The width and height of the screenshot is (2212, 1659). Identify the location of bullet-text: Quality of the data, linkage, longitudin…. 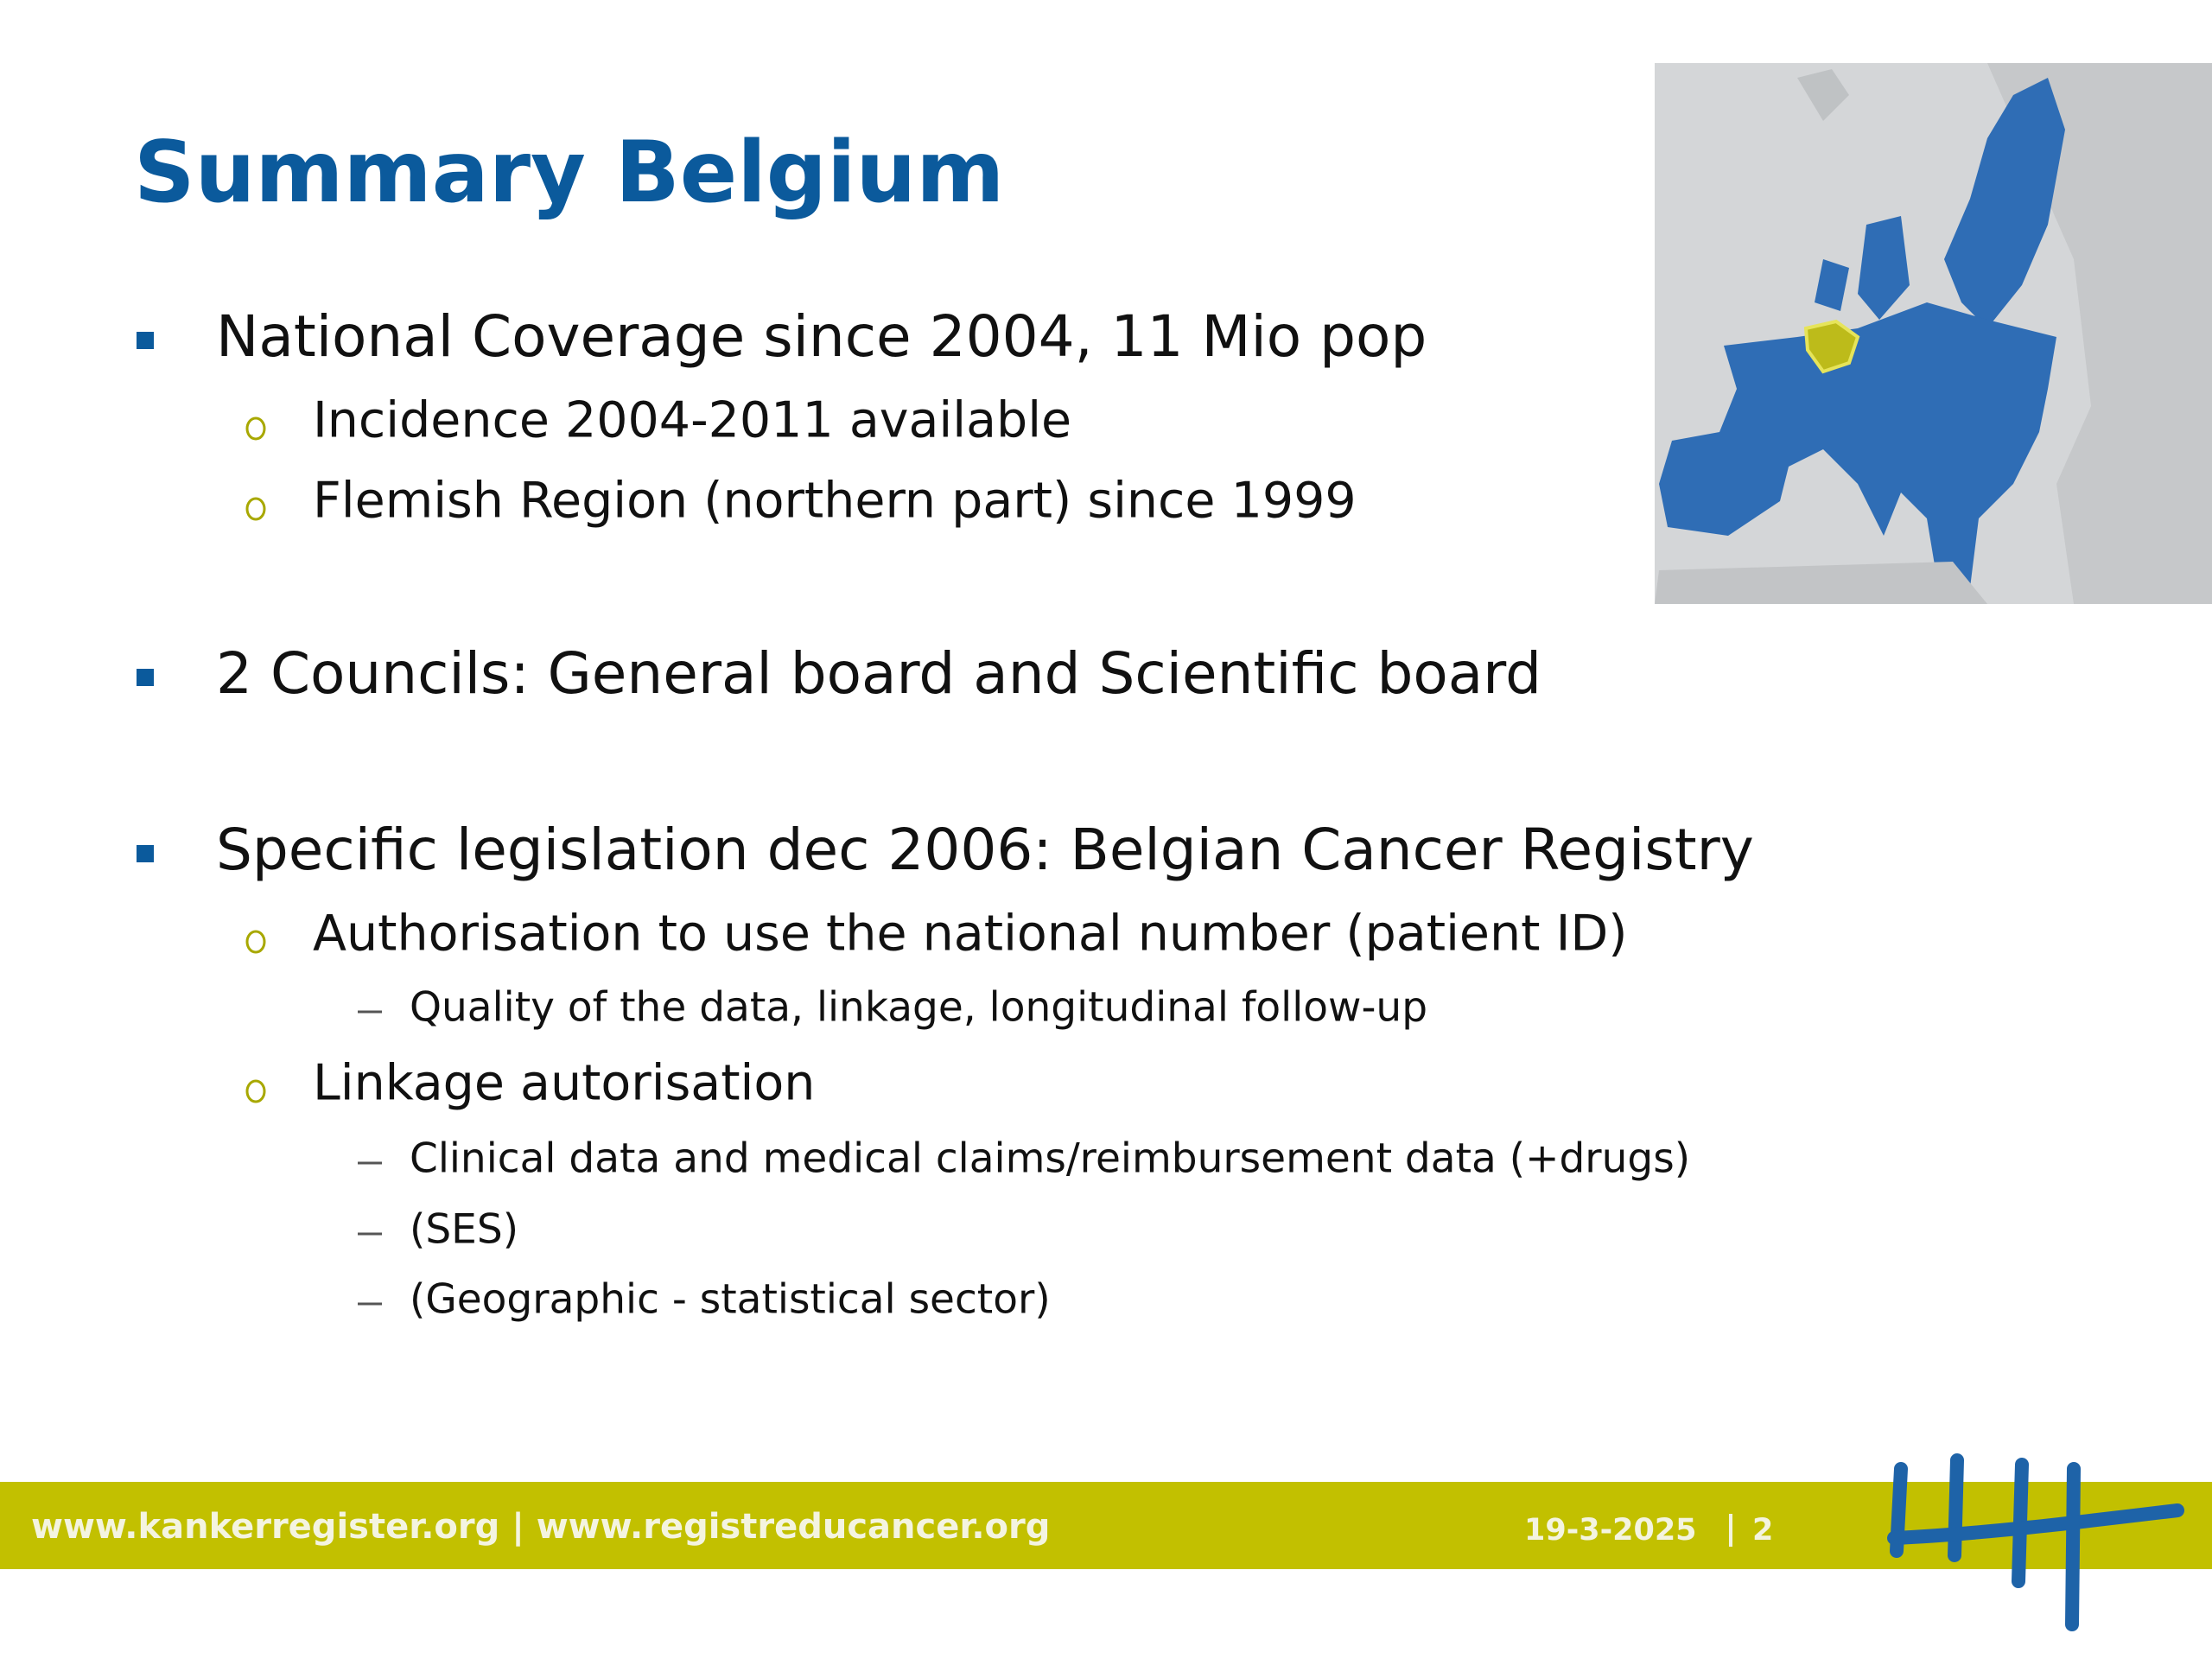
(918, 1008).